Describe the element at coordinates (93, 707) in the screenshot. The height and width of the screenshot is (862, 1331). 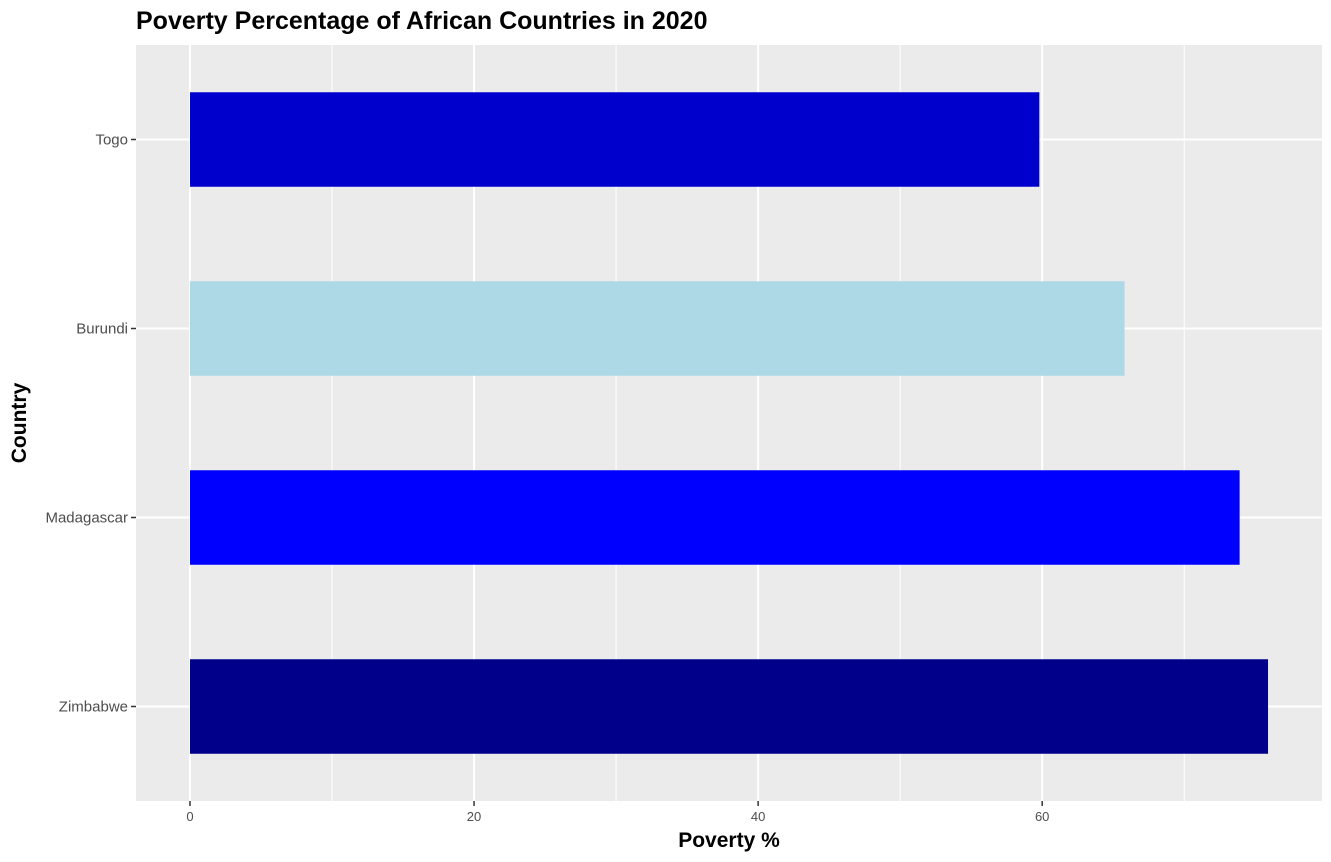
I see `y-tick-label: Zimbabwe` at that location.